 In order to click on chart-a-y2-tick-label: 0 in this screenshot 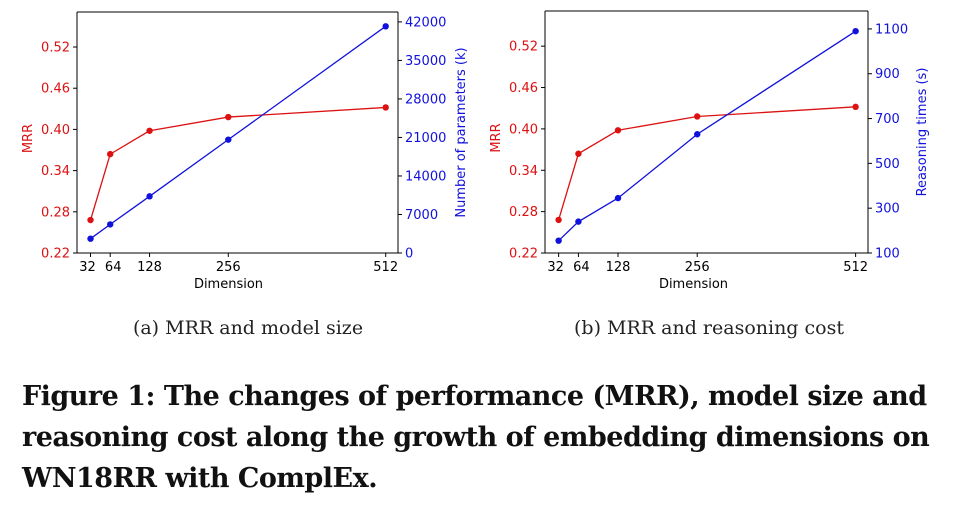, I will do `click(409, 254)`.